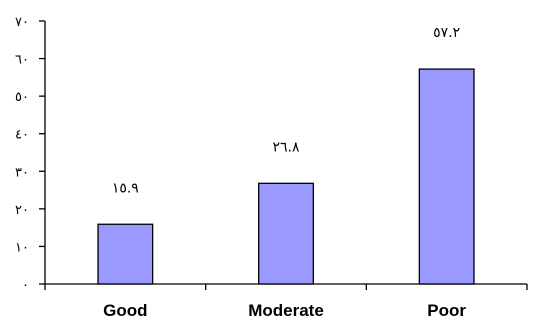 This screenshot has height=326, width=535. Describe the element at coordinates (25, 285) in the screenshot. I see `y-tick-label: ٠` at that location.